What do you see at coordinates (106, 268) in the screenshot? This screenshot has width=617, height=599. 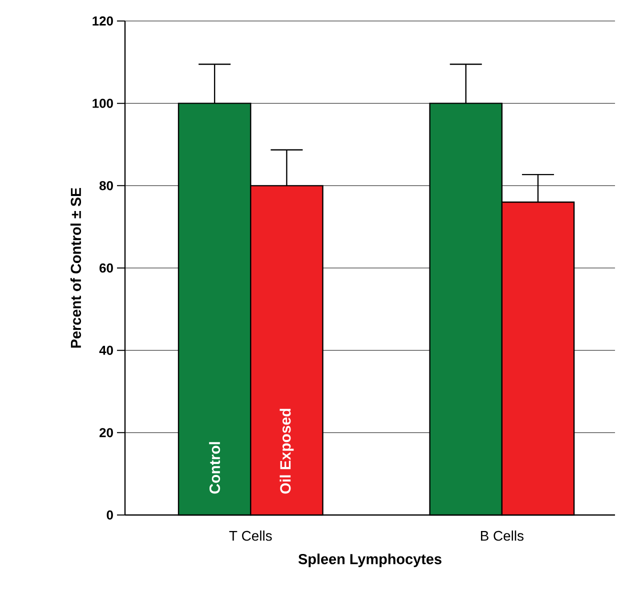 I see `y-tick-label: 60` at bounding box center [106, 268].